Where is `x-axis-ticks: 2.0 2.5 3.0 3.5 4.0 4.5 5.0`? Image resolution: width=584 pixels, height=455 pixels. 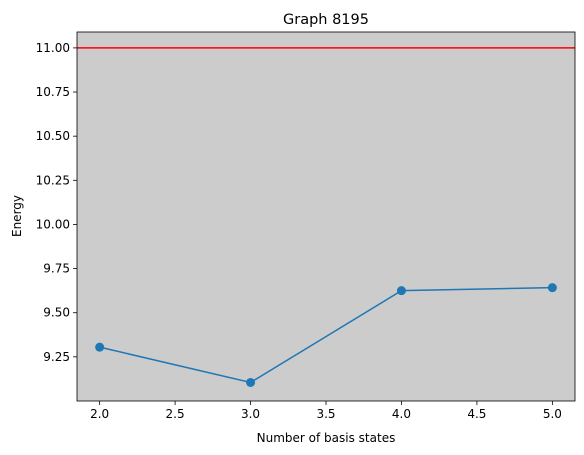
x-axis-ticks: 2.0 2.5 3.0 3.5 4.0 4.5 5.0 is located at coordinates (326, 411).